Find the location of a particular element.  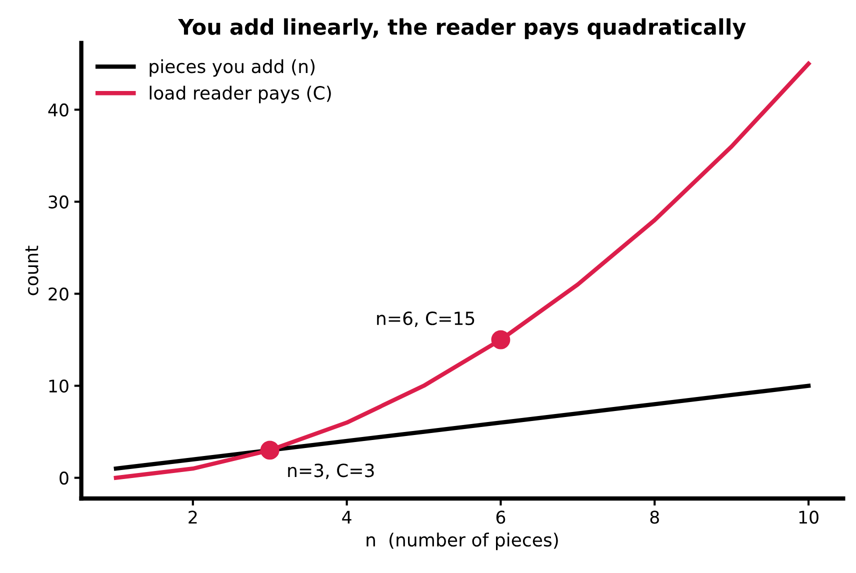

y-tick-label: 0 is located at coordinates (64, 478).